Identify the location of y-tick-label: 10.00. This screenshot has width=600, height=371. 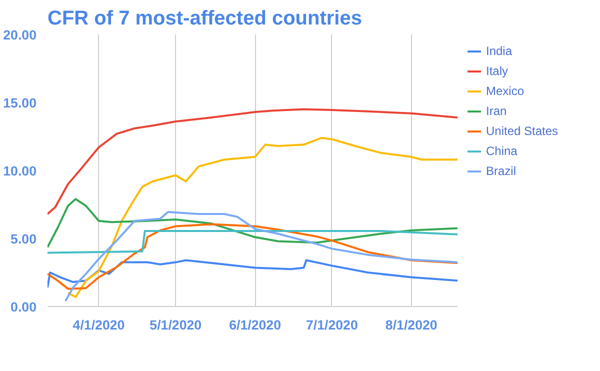
(20, 171).